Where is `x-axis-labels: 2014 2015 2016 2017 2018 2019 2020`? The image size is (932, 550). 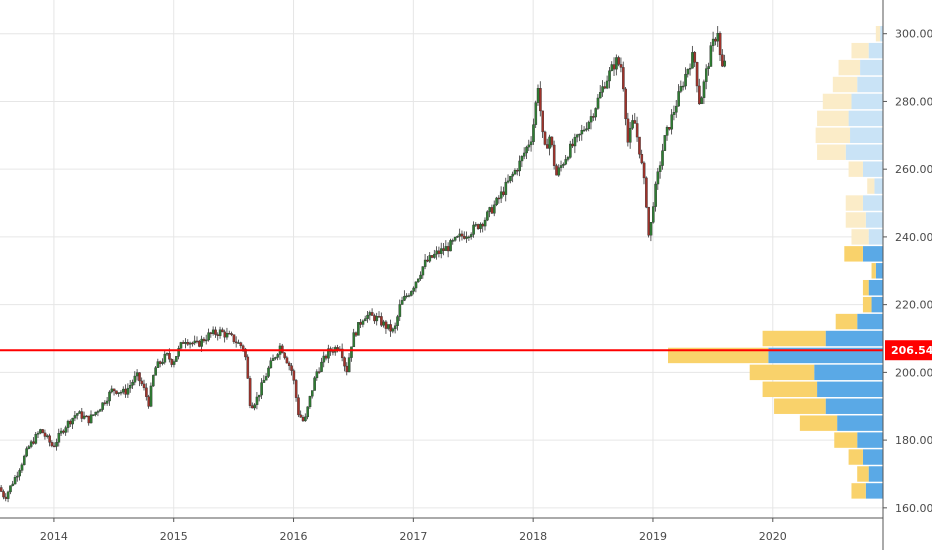
x-axis-labels: 2014 2015 2016 2017 2018 2019 2020 is located at coordinates (413, 536).